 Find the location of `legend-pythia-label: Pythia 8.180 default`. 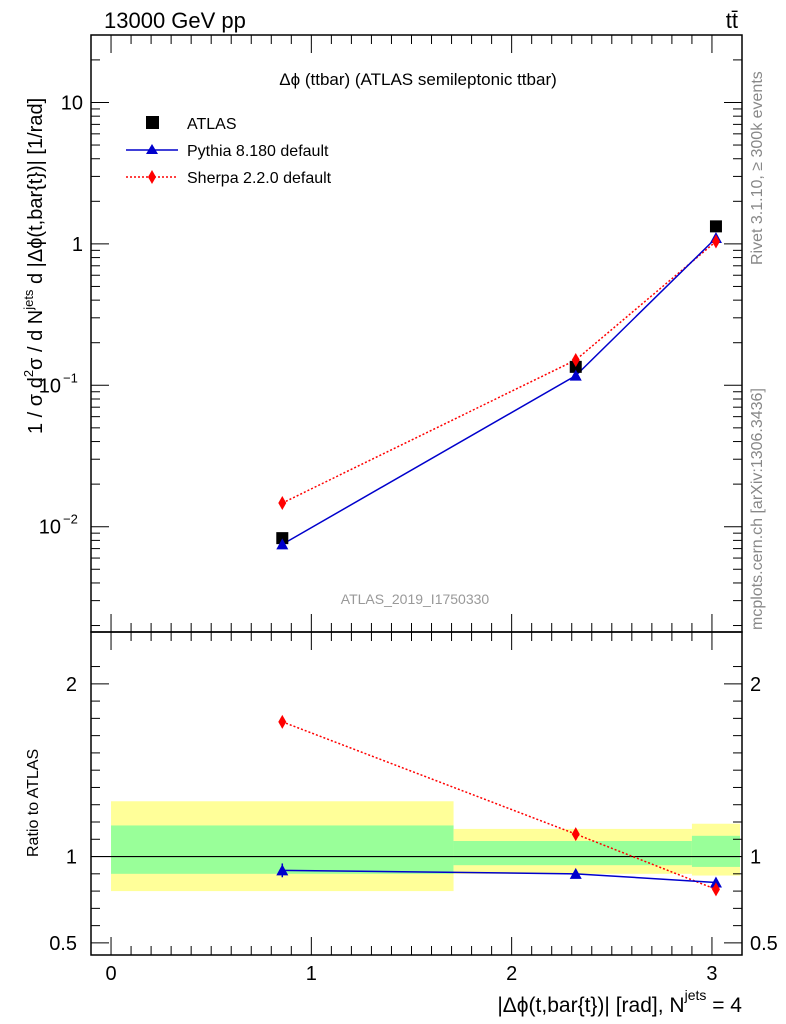

legend-pythia-label: Pythia 8.180 default is located at coordinates (258, 151).